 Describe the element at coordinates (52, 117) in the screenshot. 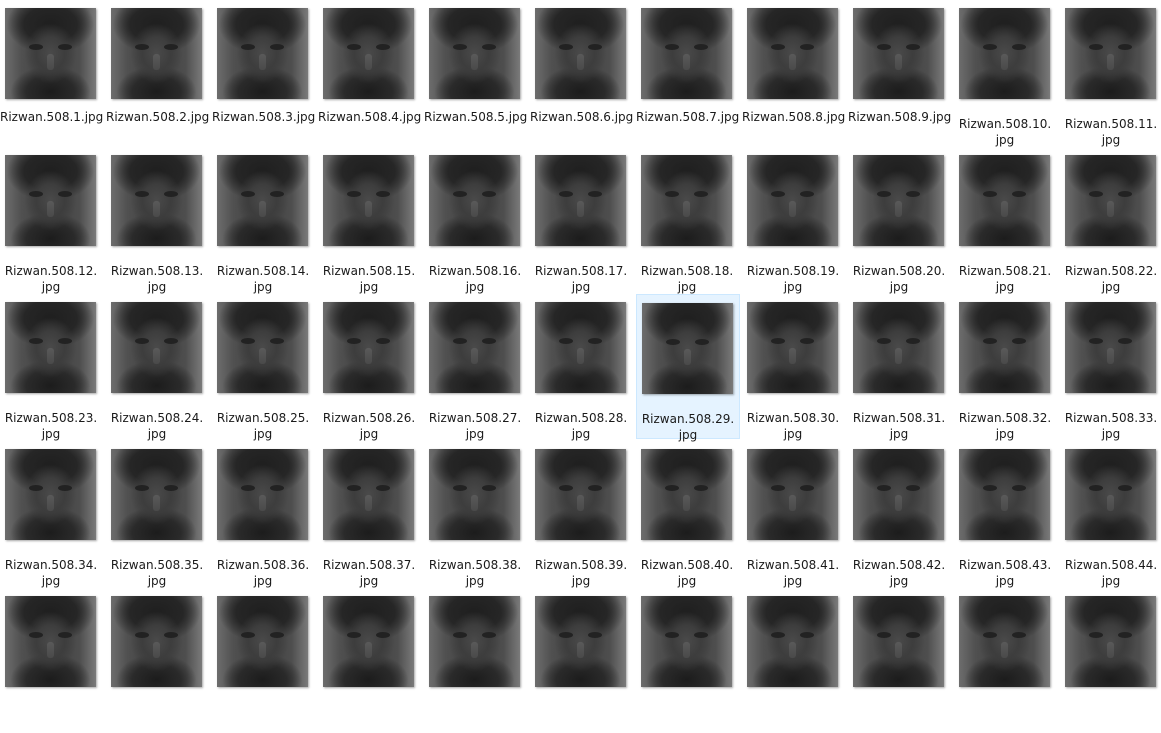

I see `file-name-label: Rizwan.508.1.jpg` at that location.